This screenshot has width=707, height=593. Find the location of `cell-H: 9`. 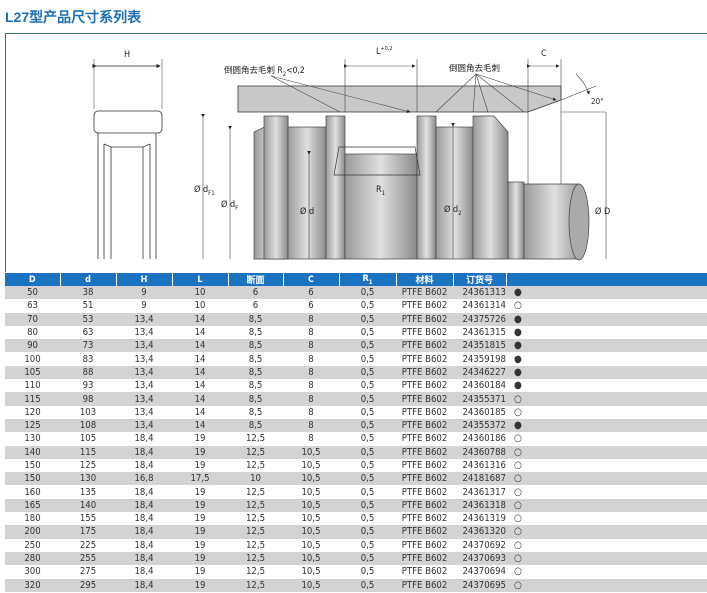

cell-H: 9 is located at coordinates (144, 306).